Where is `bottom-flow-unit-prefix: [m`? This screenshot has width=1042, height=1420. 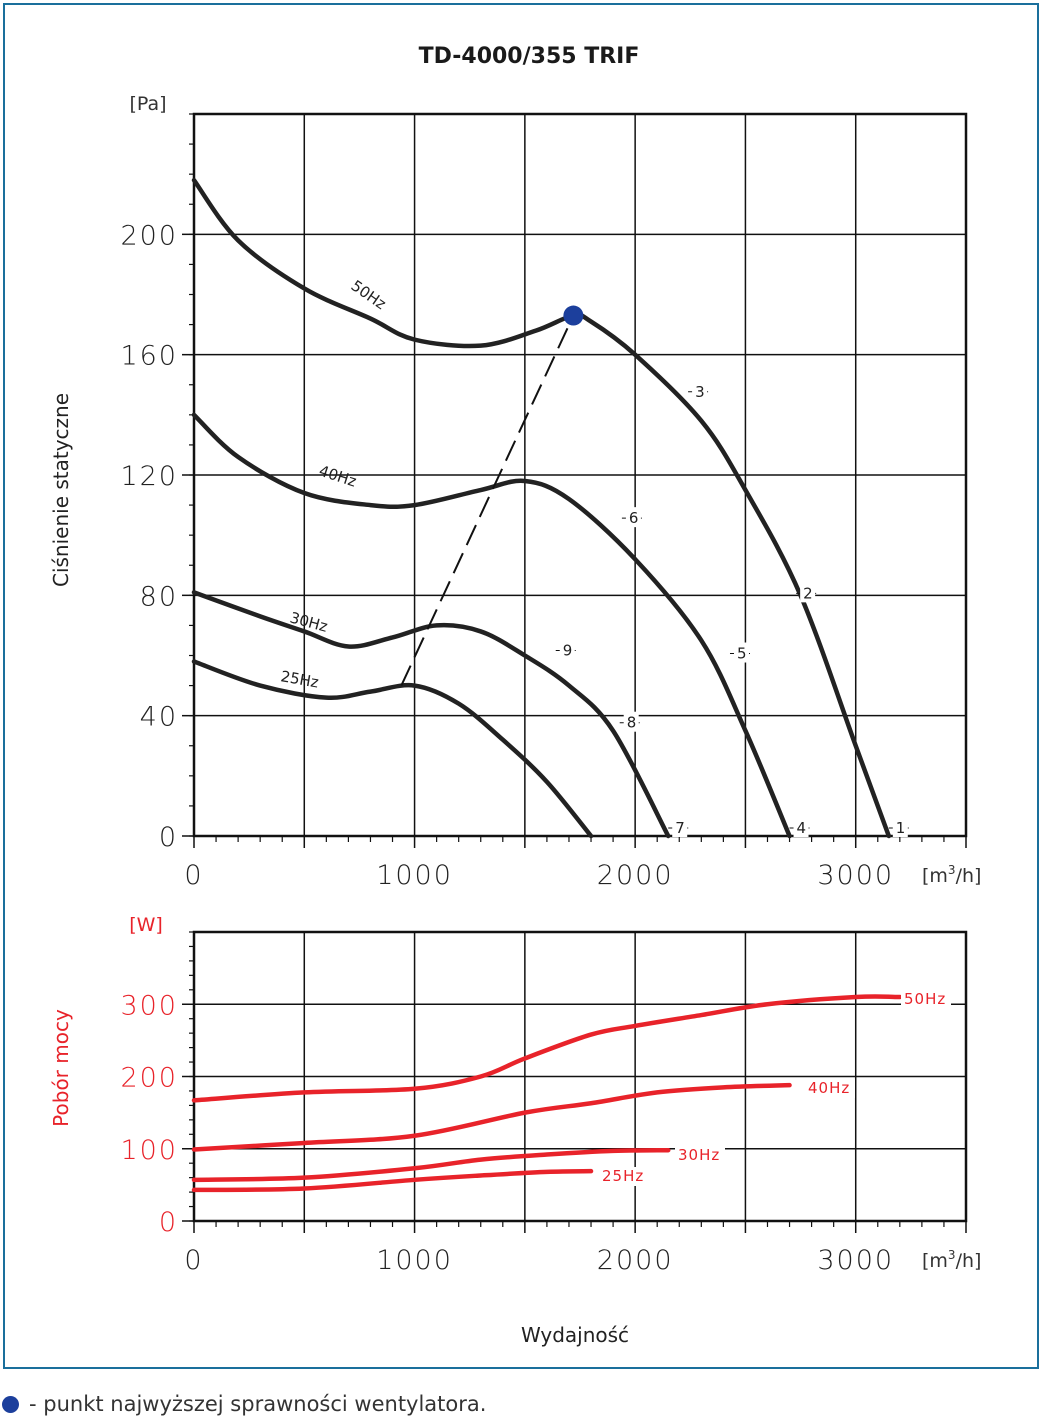
bottom-flow-unit-prefix: [m is located at coordinates (935, 1261).